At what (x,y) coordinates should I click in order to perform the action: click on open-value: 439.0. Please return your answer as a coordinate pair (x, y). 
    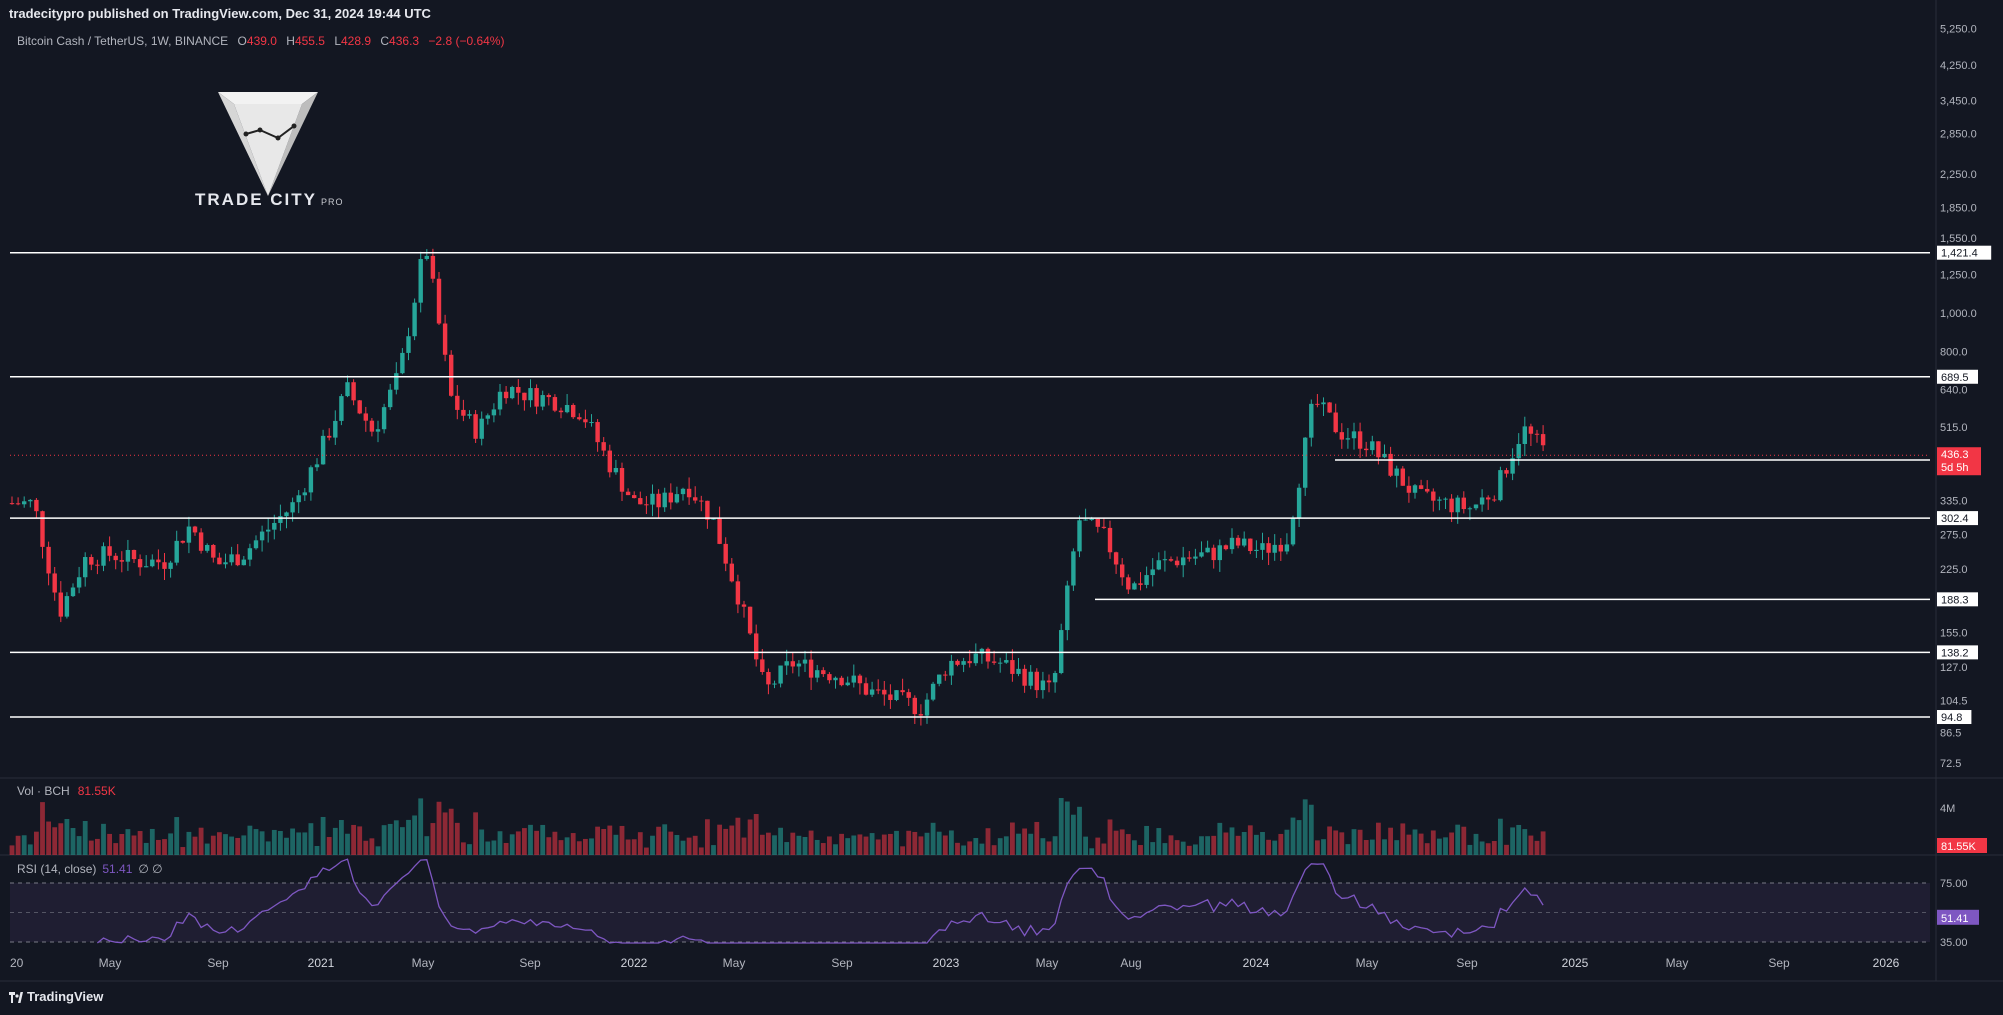
    Looking at the image, I should click on (261, 41).